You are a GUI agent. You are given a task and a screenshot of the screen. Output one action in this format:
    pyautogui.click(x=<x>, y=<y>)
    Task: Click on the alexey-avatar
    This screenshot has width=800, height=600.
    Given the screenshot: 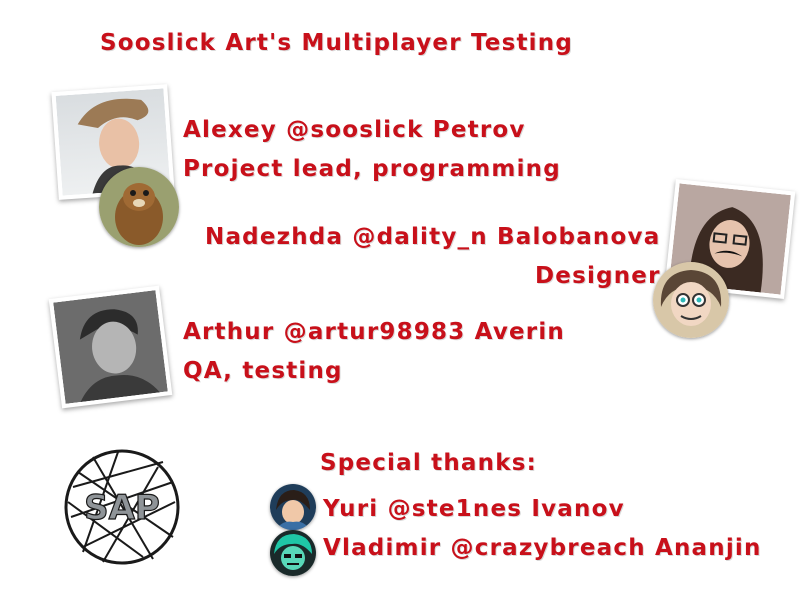 What is the action you would take?
    pyautogui.click(x=139, y=207)
    